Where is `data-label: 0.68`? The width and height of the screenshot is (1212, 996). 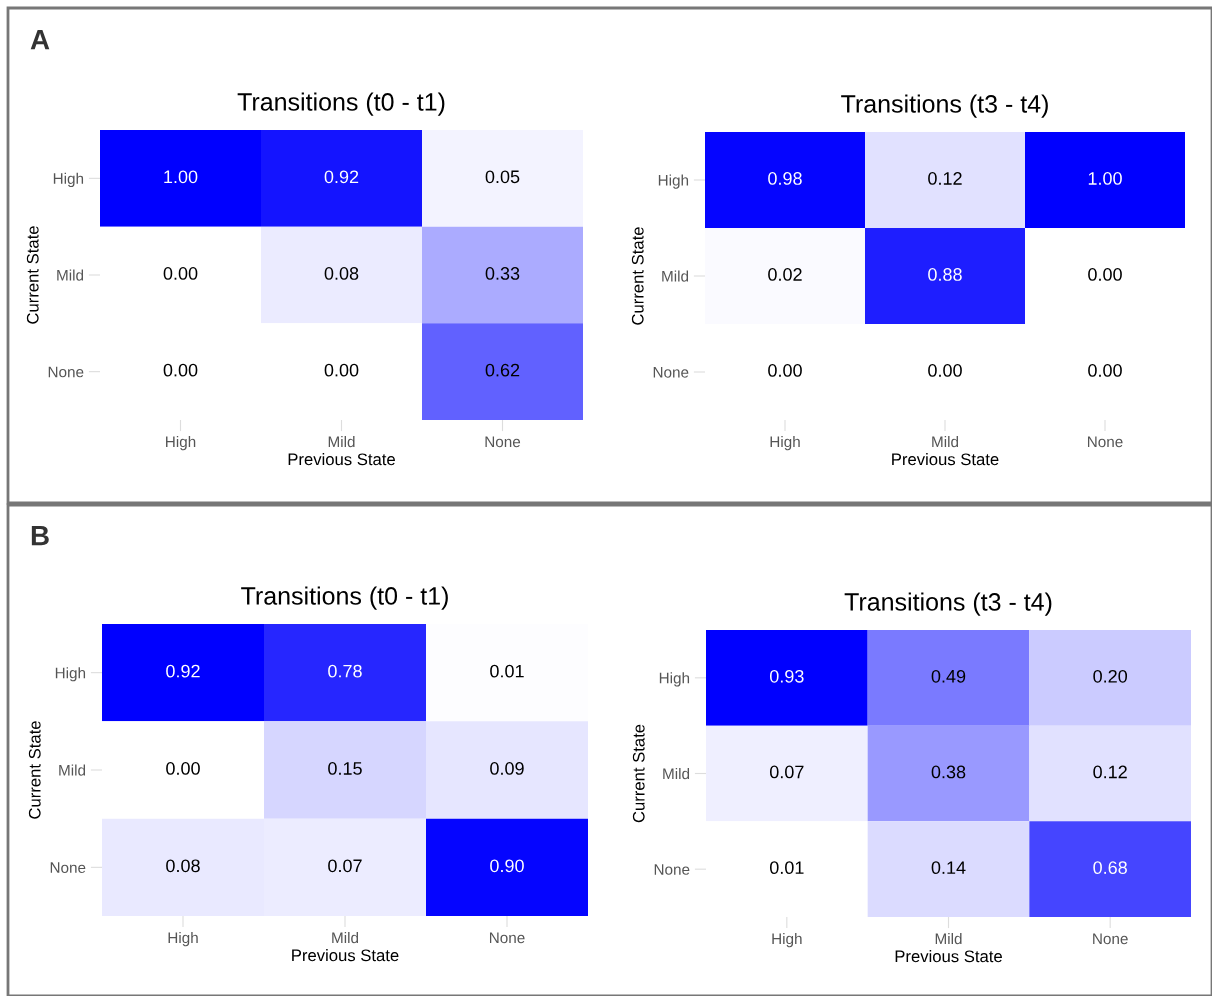 data-label: 0.68 is located at coordinates (1110, 868).